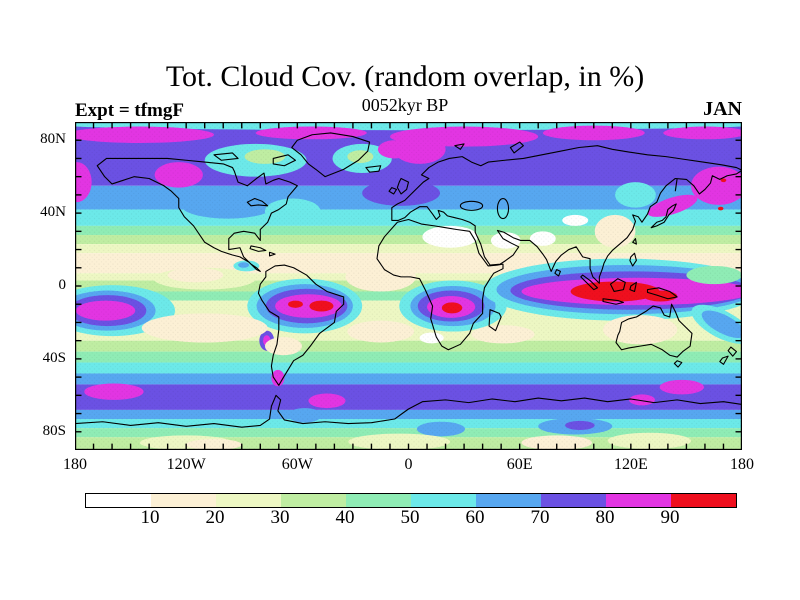 The height and width of the screenshot is (600, 800). I want to click on coast-java, so click(613, 301).